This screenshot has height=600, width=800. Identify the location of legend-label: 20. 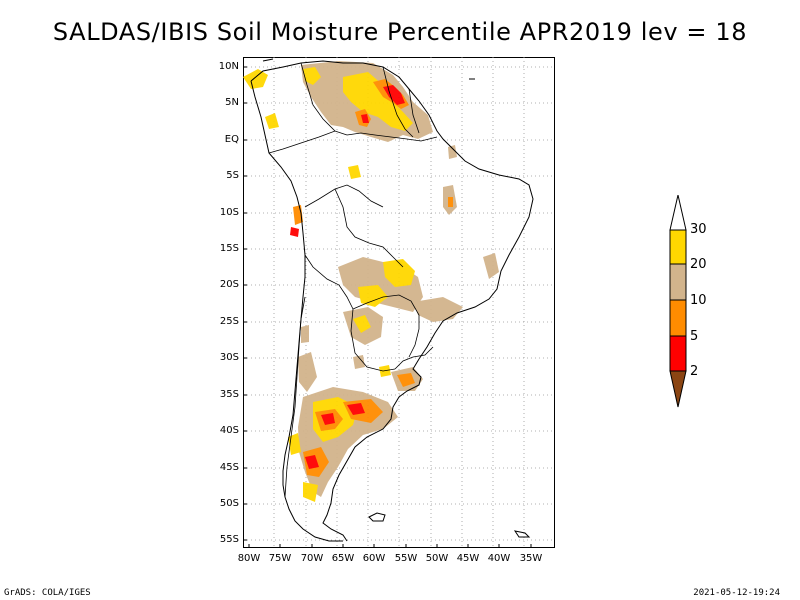
(698, 264).